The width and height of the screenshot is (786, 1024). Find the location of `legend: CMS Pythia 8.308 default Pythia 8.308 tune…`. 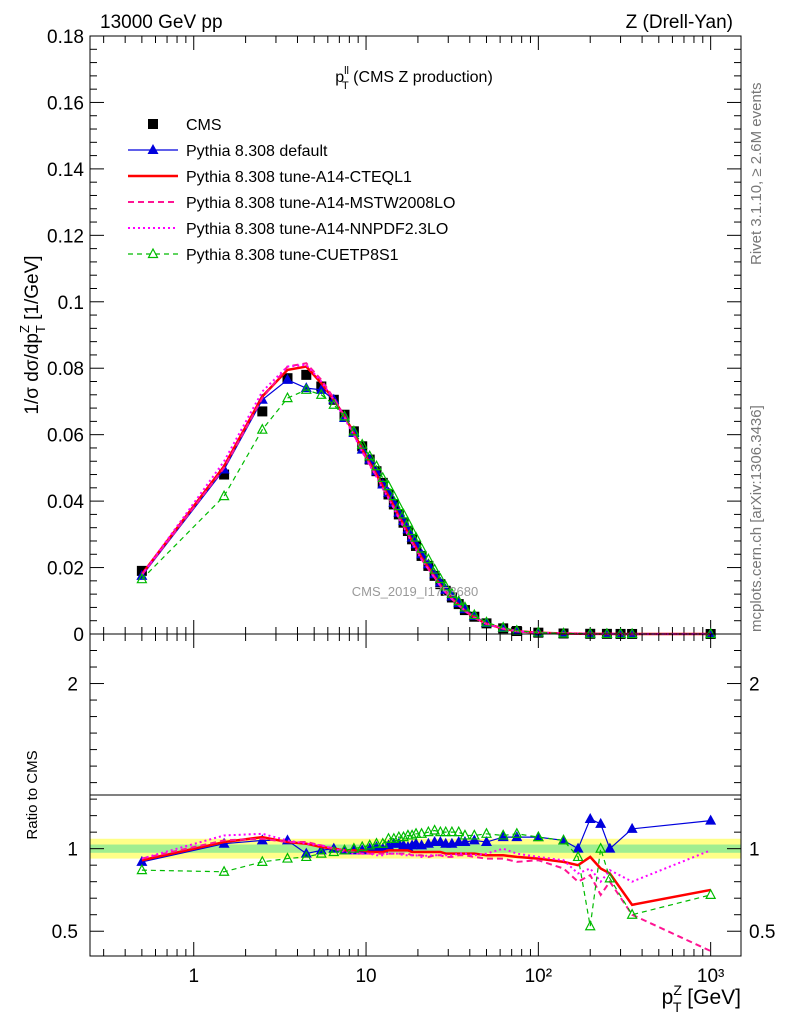

legend: CMS Pythia 8.308 default Pythia 8.308 tune… is located at coordinates (291, 190).